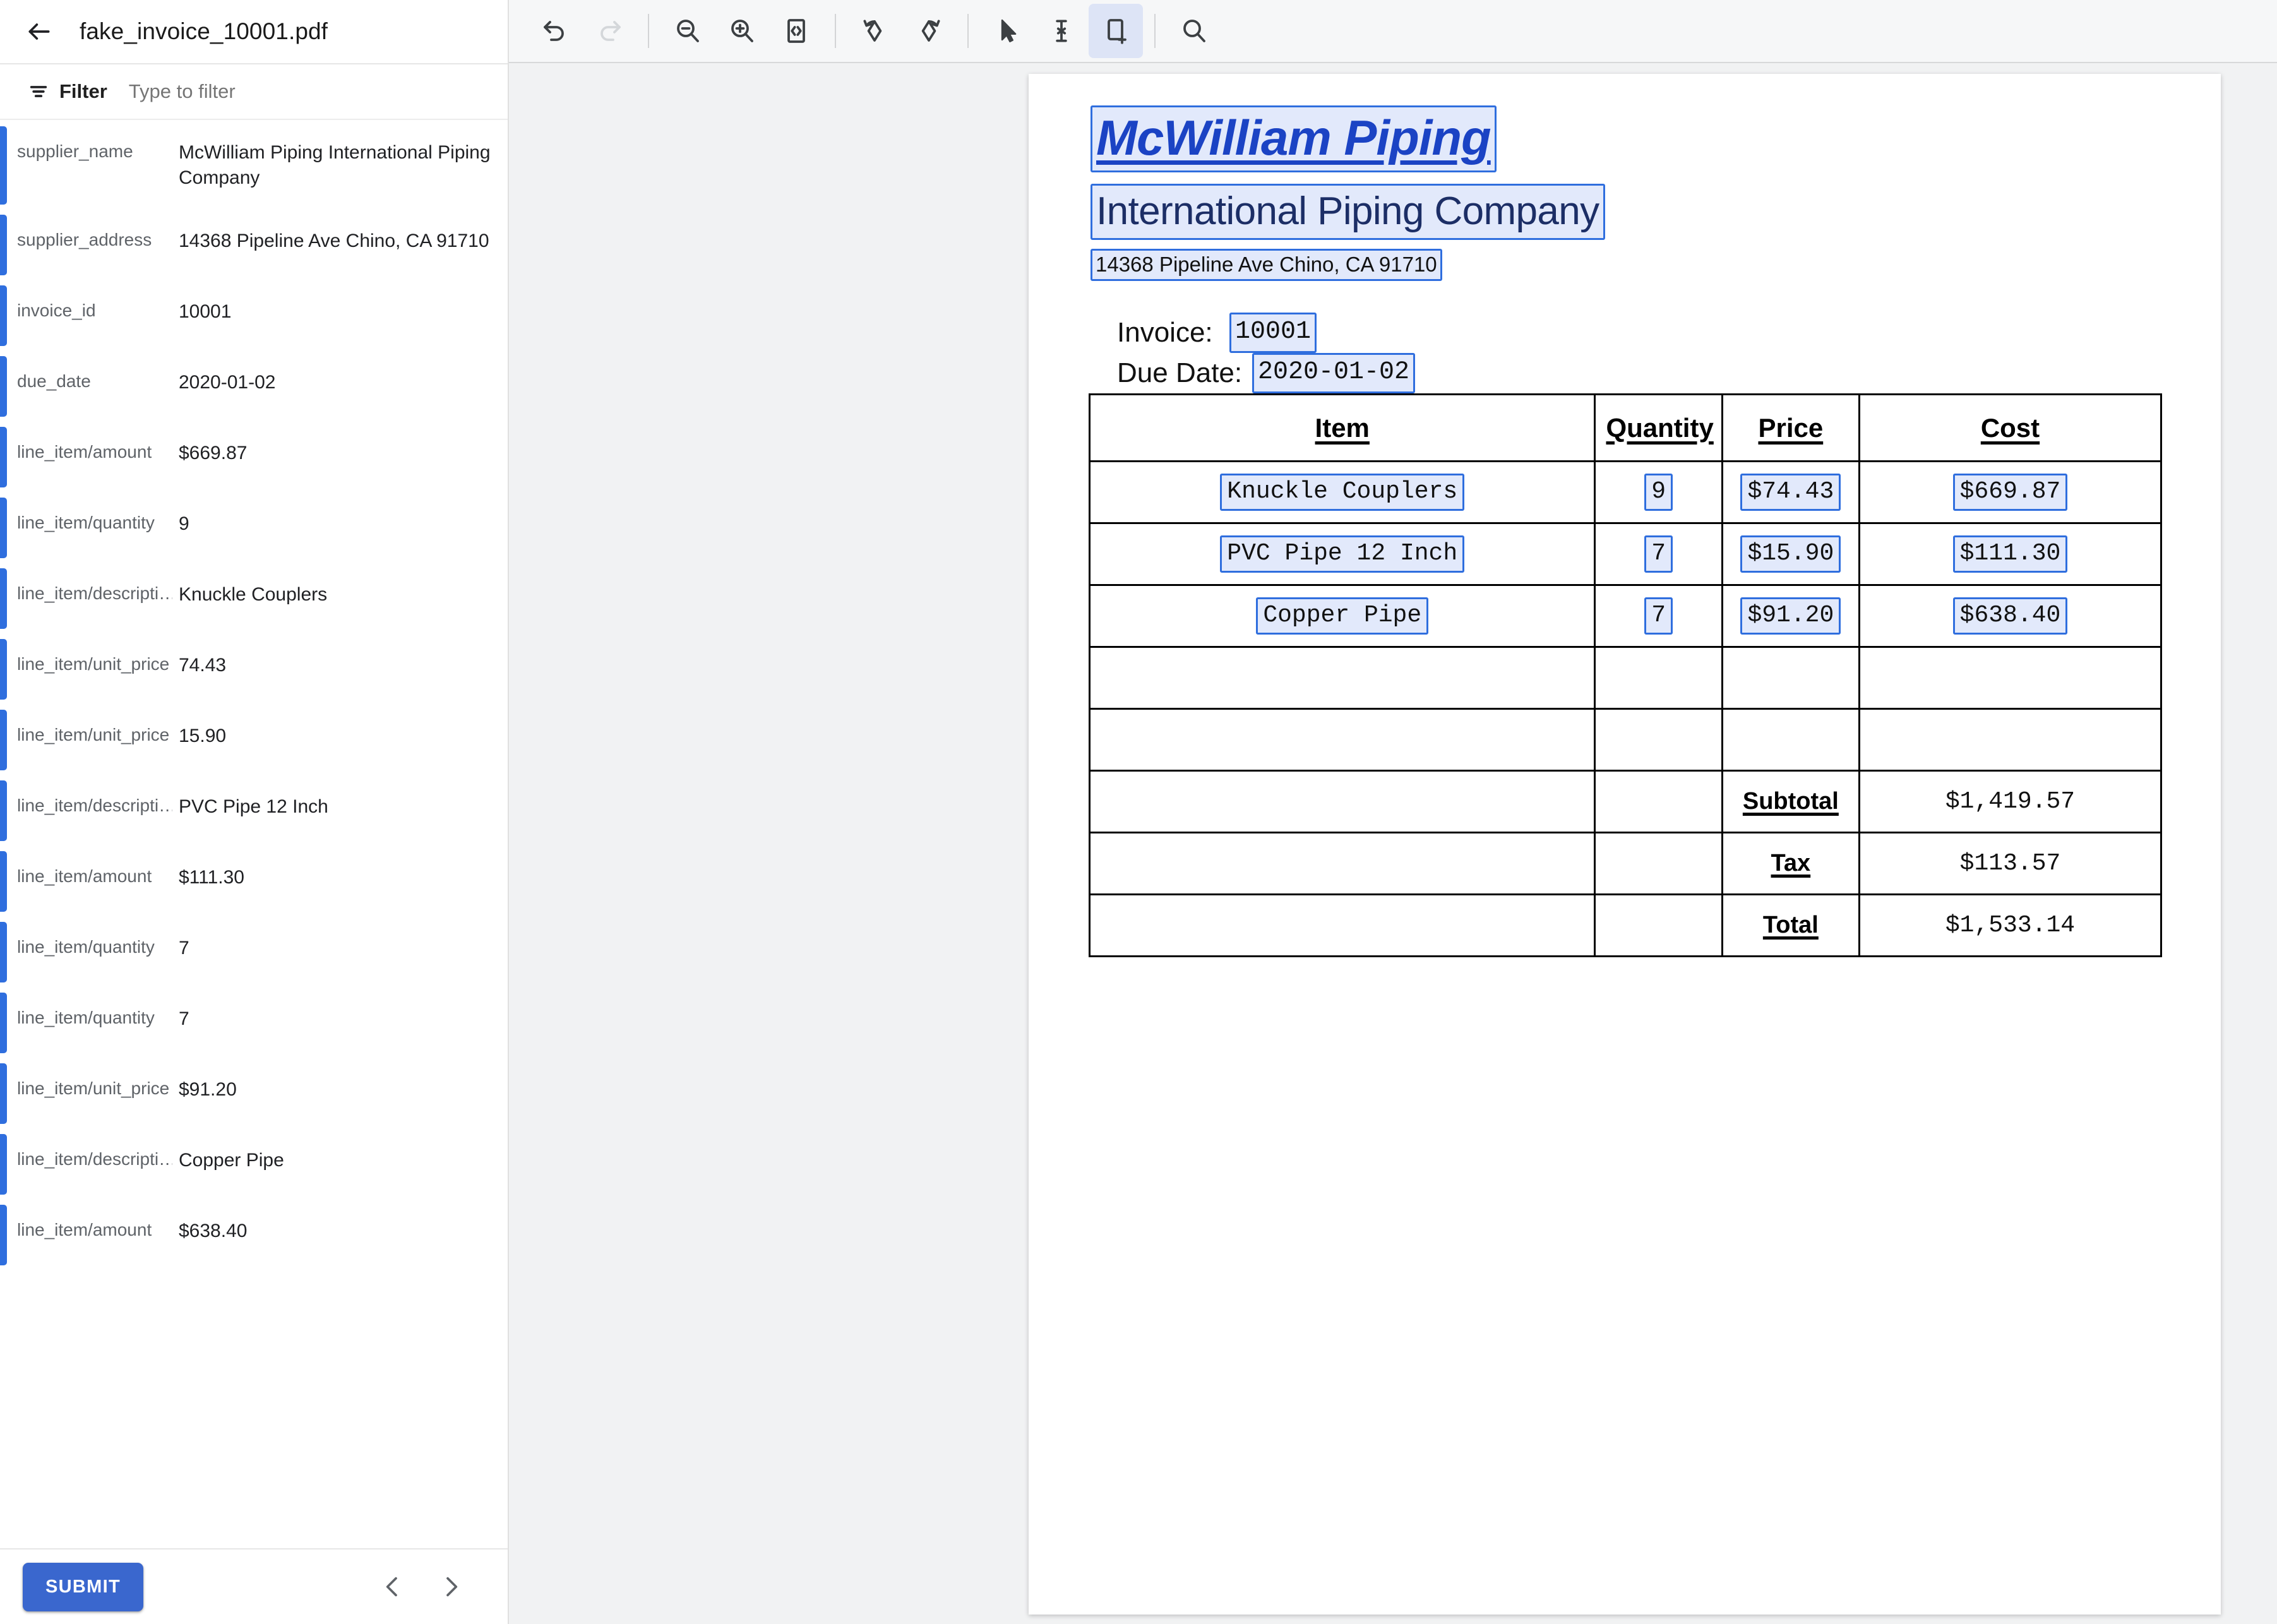 Image resolution: width=2277 pixels, height=1624 pixels. What do you see at coordinates (184, 524) in the screenshot?
I see `field-value: 9` at bounding box center [184, 524].